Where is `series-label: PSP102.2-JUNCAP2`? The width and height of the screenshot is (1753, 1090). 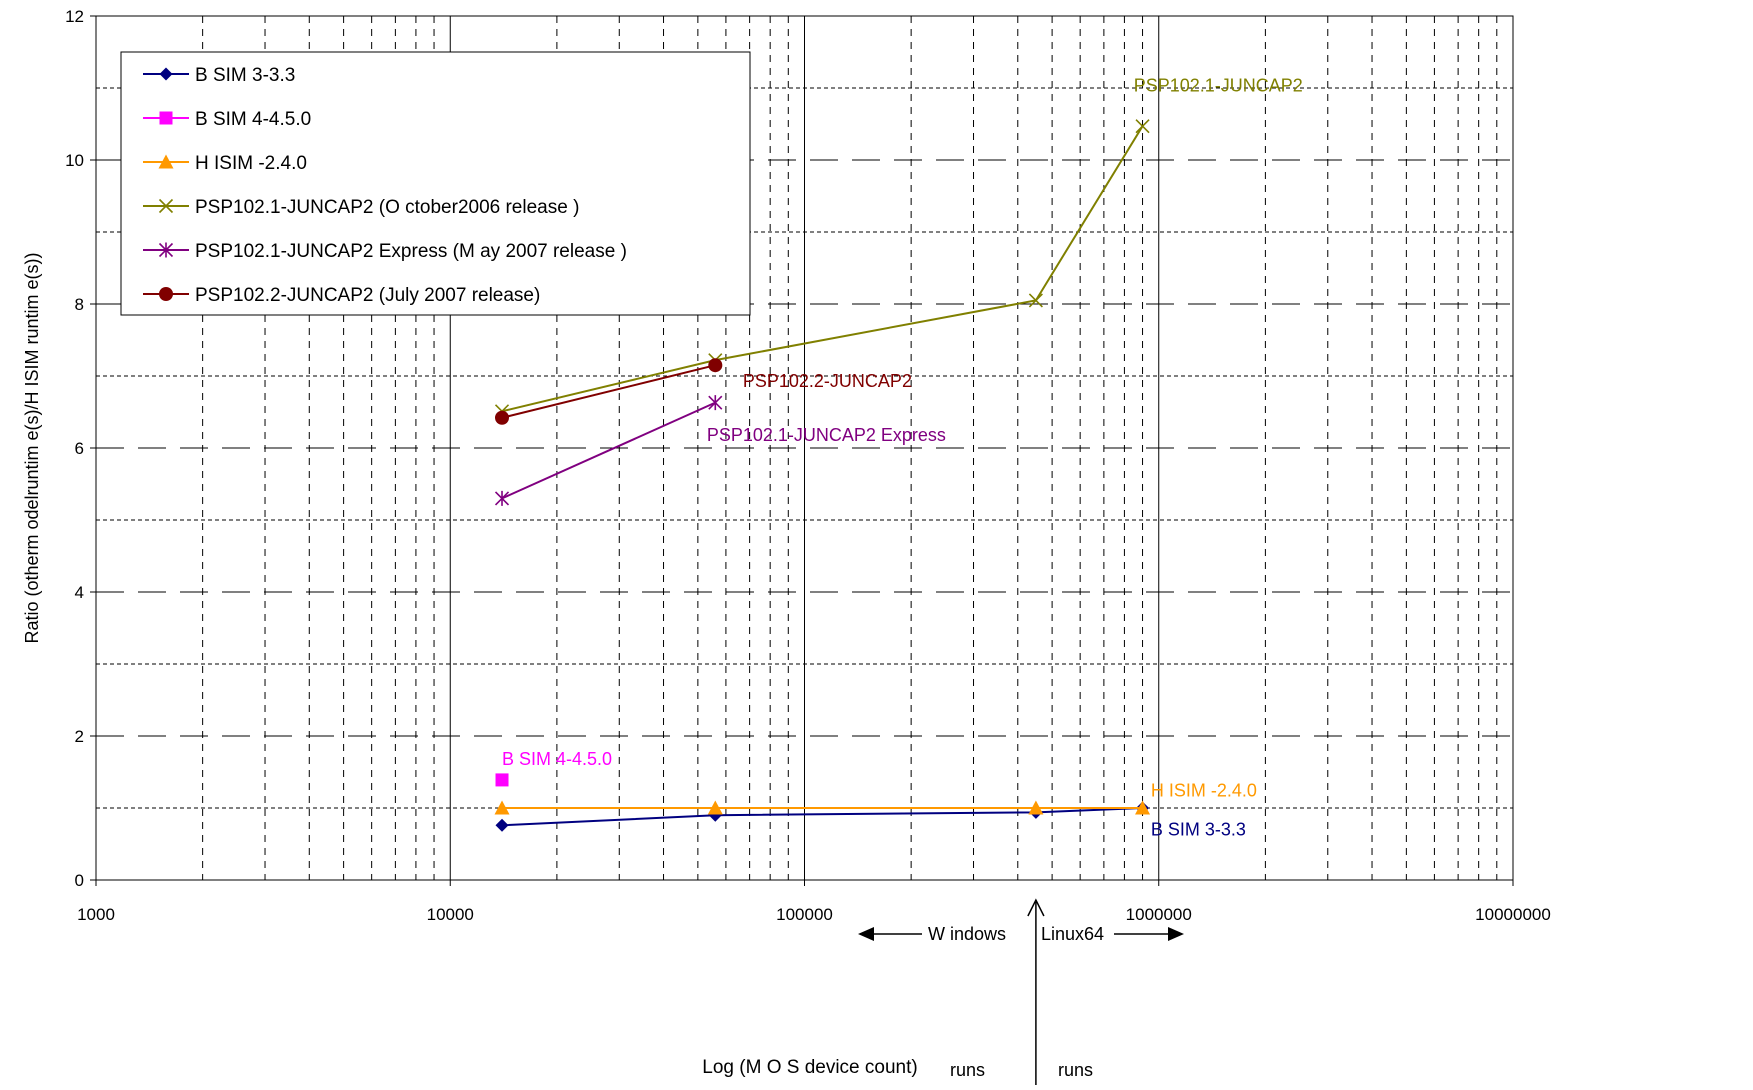 series-label: PSP102.2-JUNCAP2 is located at coordinates (827, 381).